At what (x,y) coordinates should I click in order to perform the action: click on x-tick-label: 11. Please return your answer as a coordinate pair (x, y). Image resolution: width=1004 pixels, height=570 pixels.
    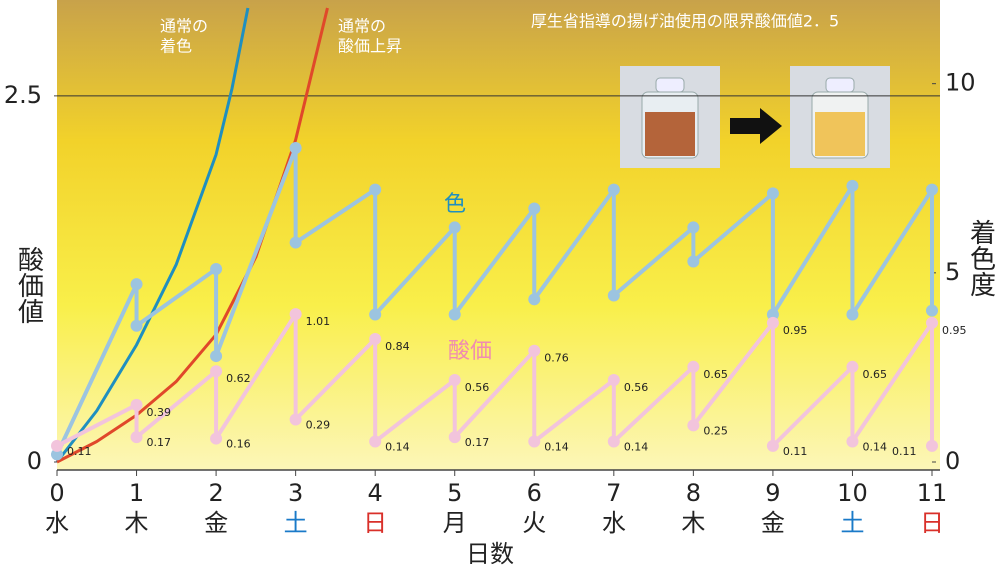
    Looking at the image, I should click on (932, 493).